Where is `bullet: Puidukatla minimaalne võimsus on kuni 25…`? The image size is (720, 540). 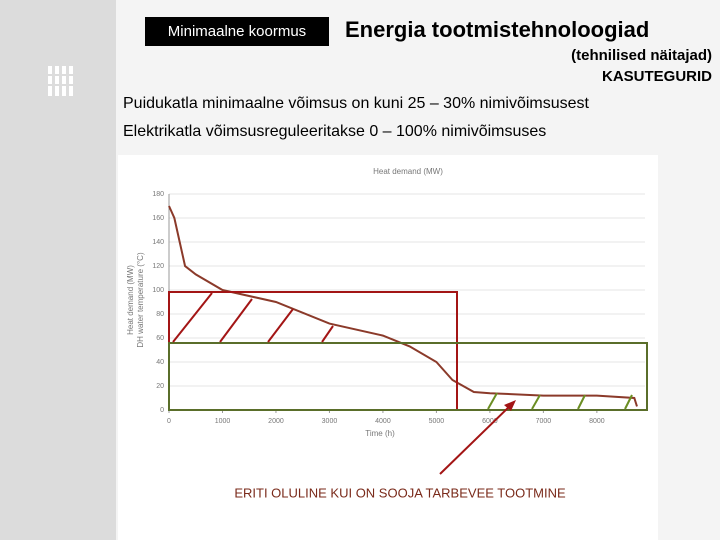
bullet: Puidukatla minimaalne võimsus on kuni 25… is located at coordinates (356, 103).